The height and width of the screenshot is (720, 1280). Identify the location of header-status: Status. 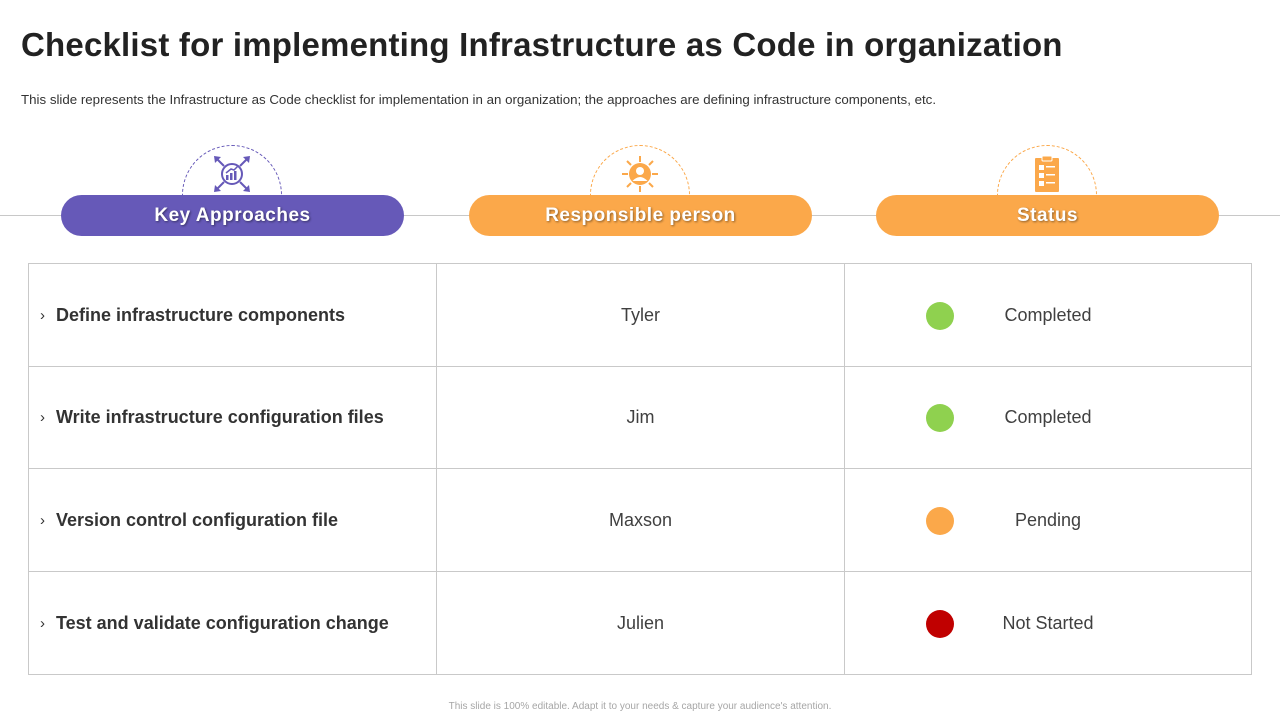
(1047, 190).